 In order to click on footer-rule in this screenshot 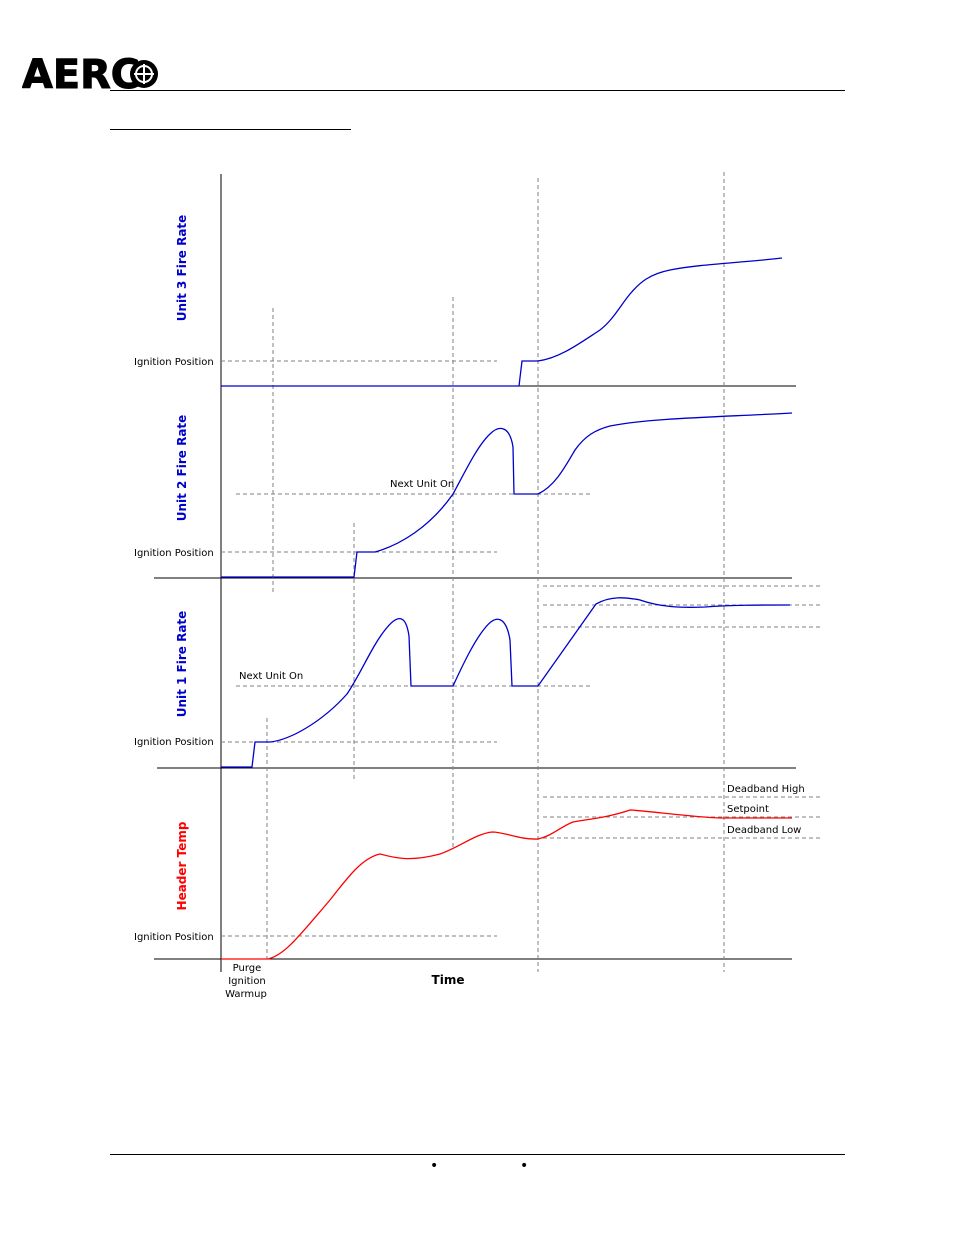, I will do `click(477, 1154)`.